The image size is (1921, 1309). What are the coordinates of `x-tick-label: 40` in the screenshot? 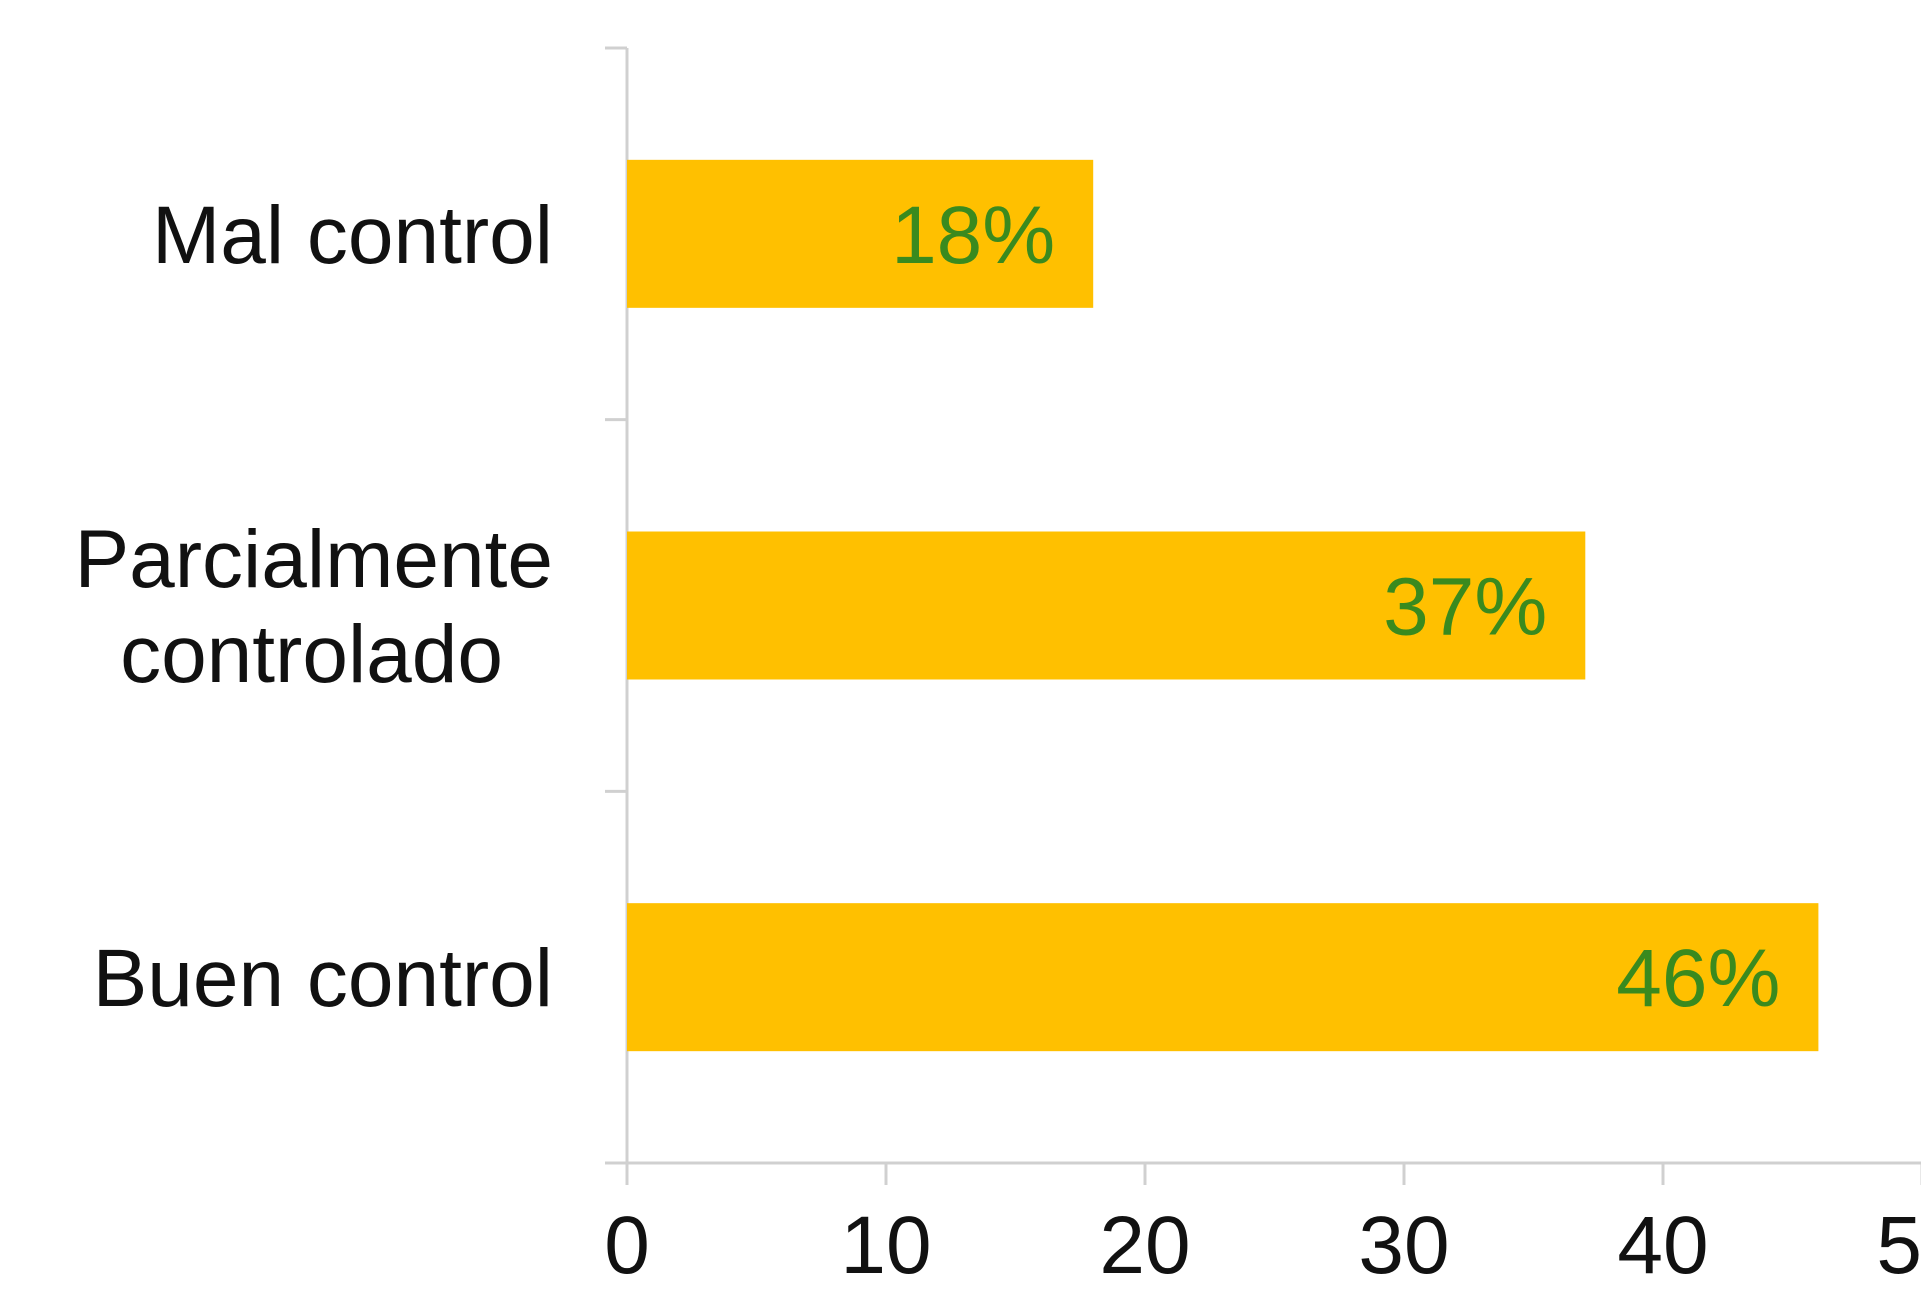 It's located at (1662, 1245).